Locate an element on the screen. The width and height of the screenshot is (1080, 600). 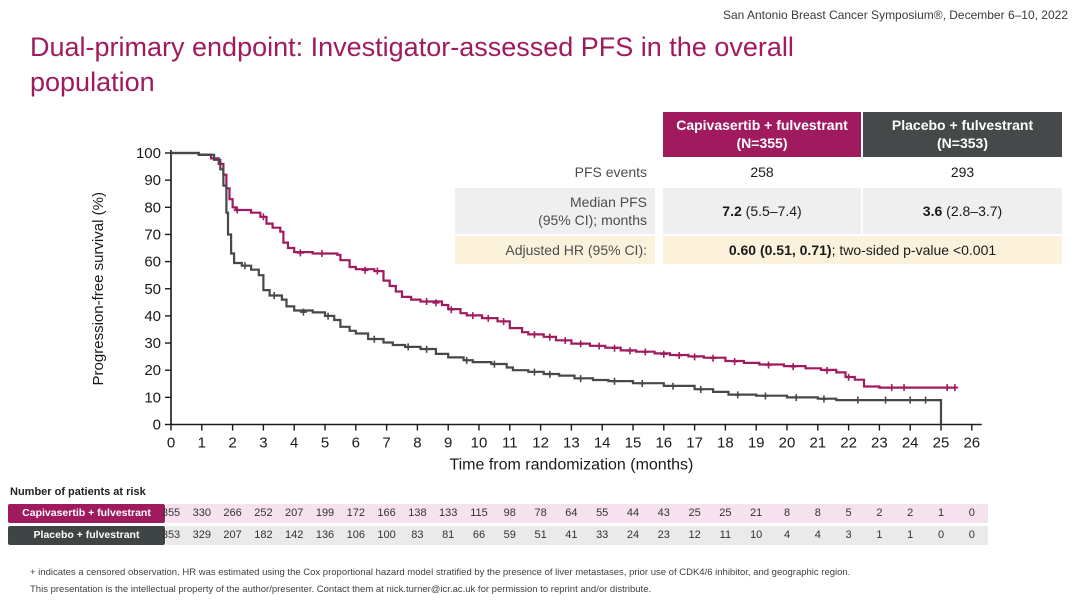
x-tick-label: 12 is located at coordinates (540, 443).